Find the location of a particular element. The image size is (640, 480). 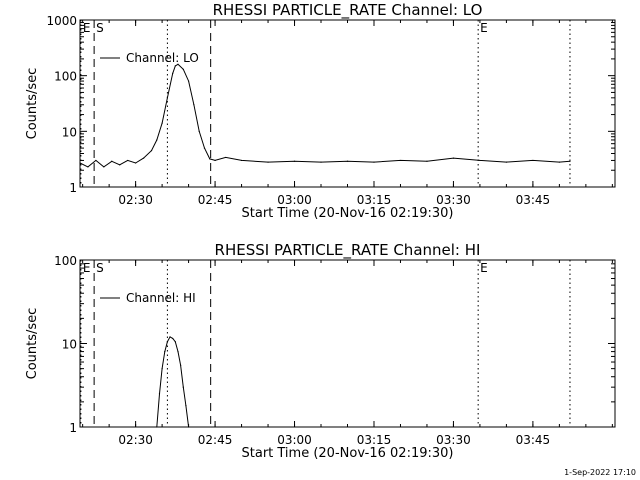

footer-timestamp: 1-Sep-2022 17:10 is located at coordinates (600, 472).